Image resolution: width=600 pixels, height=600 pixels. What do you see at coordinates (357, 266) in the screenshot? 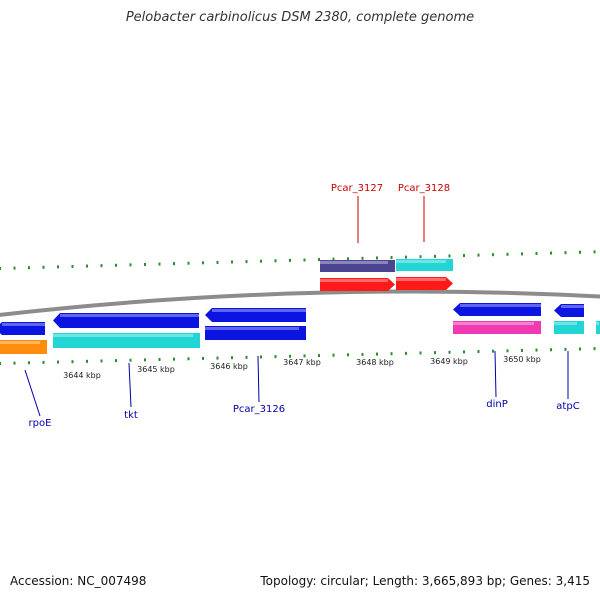
I see `feature-pcar-3127-top` at bounding box center [357, 266].